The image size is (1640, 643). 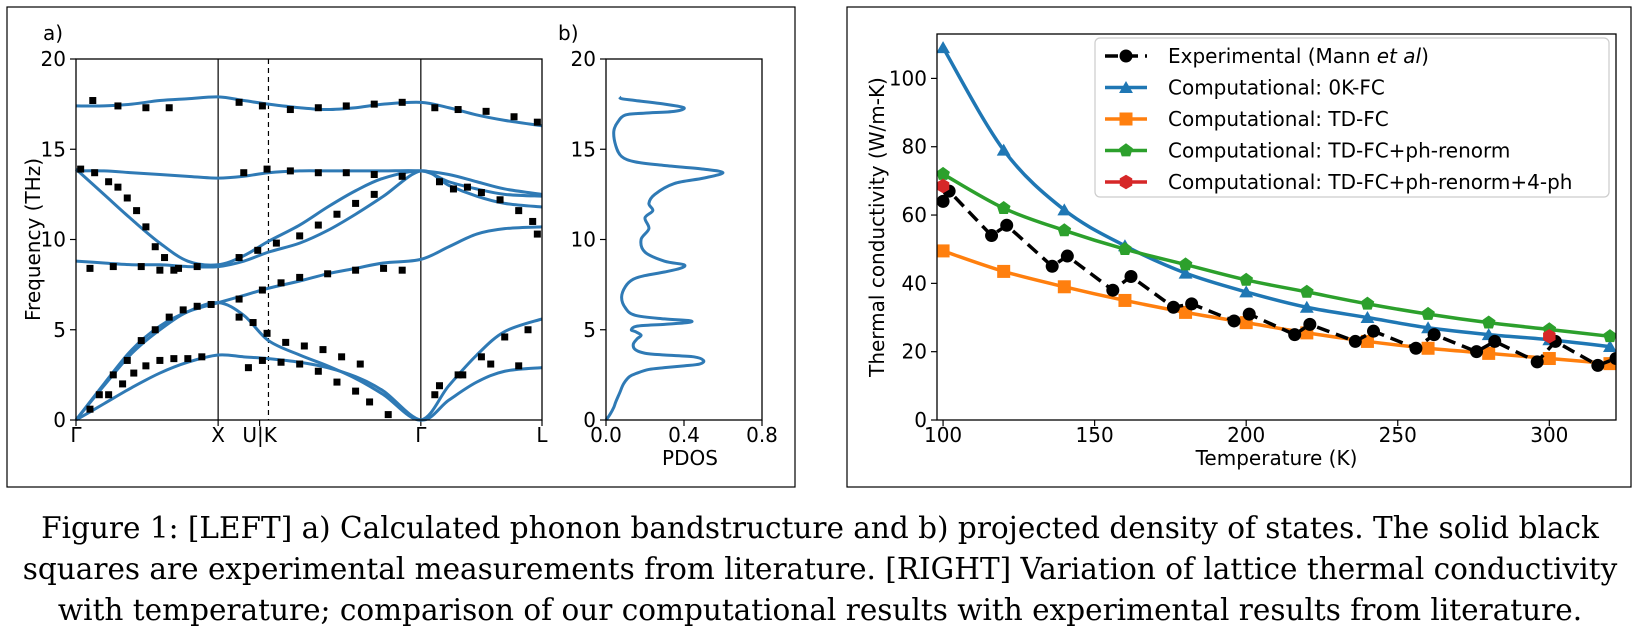 I want to click on x-tick-label: 0.8, so click(x=762, y=435).